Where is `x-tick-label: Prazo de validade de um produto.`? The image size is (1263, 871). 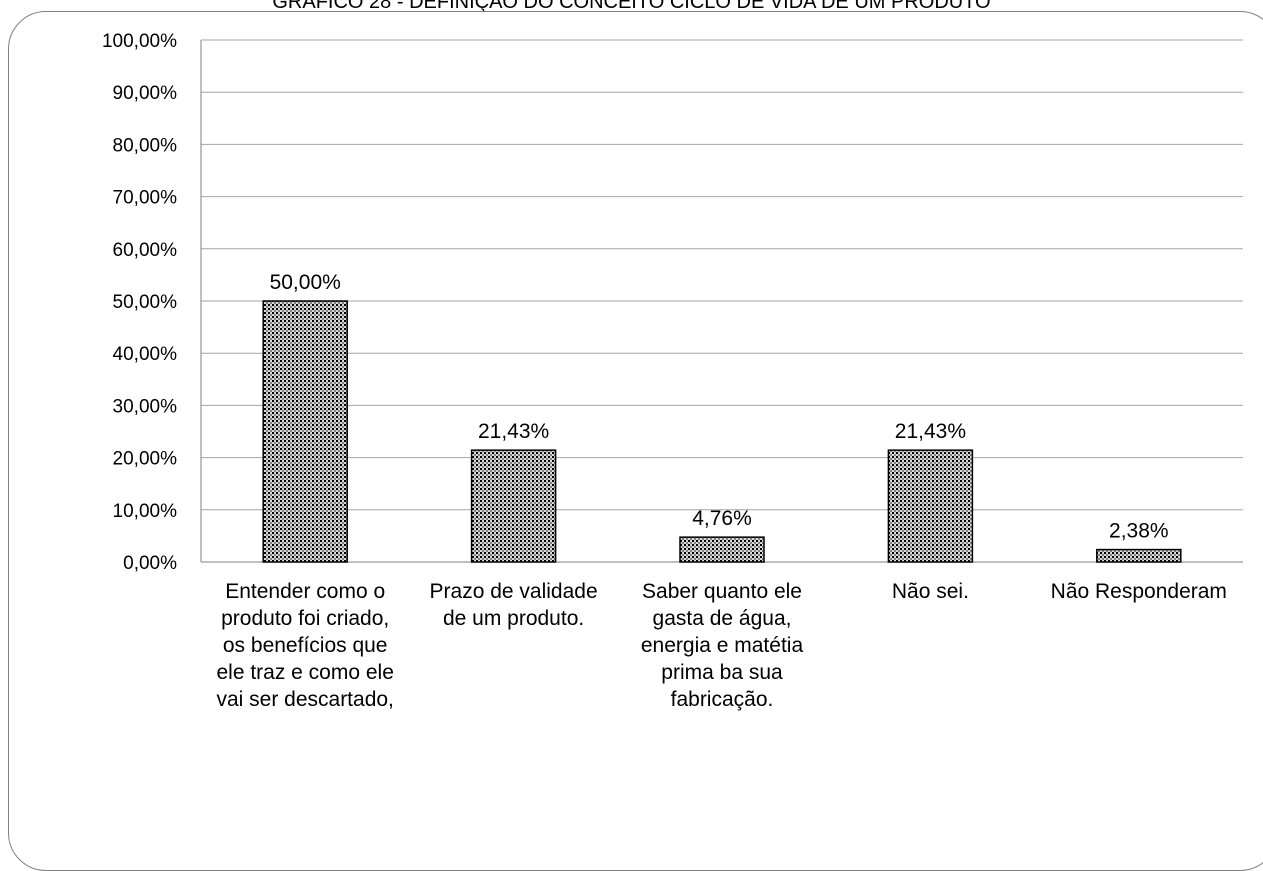
x-tick-label: Prazo de validade de um produto. is located at coordinates (513, 605).